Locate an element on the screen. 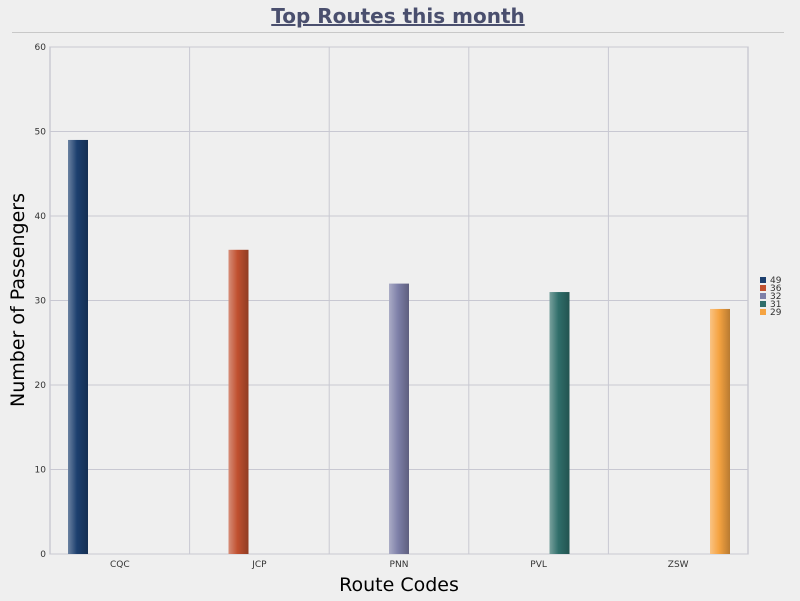 The height and width of the screenshot is (601, 800). x-tick-label: PVL is located at coordinates (538, 565).